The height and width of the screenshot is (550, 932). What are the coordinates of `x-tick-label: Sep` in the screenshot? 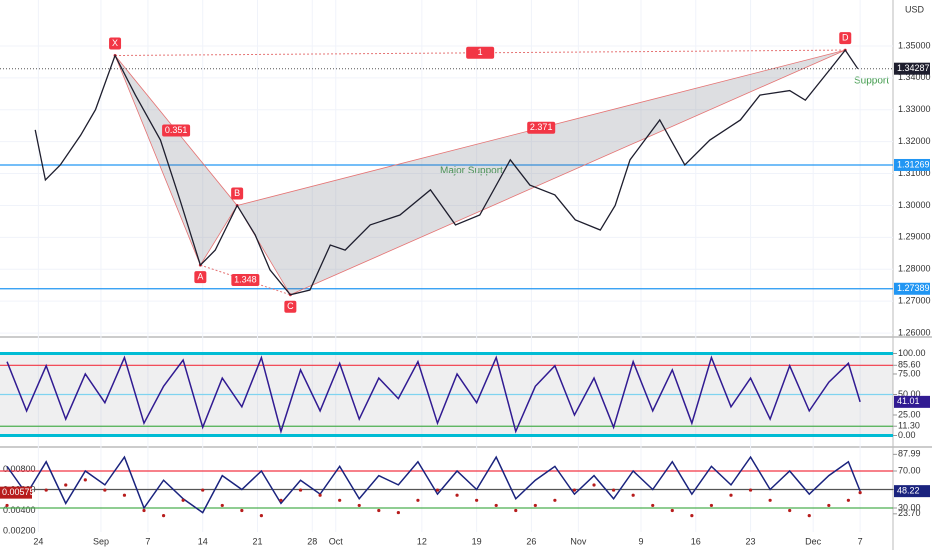 It's located at (101, 541).